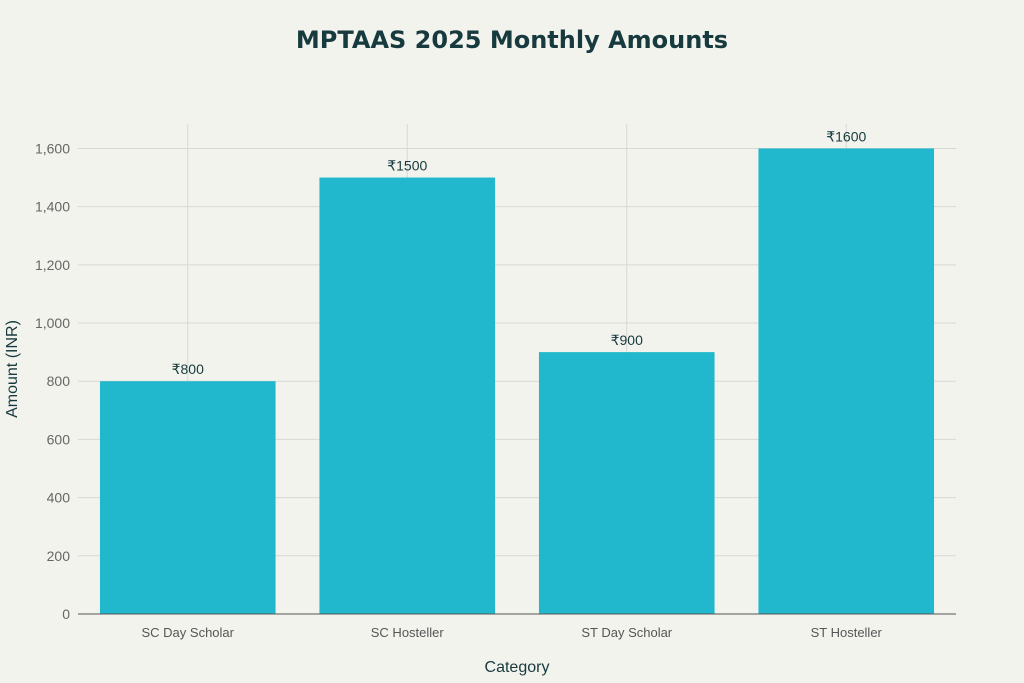 The height and width of the screenshot is (683, 1024). What do you see at coordinates (188, 369) in the screenshot?
I see `data-label: ₹800` at bounding box center [188, 369].